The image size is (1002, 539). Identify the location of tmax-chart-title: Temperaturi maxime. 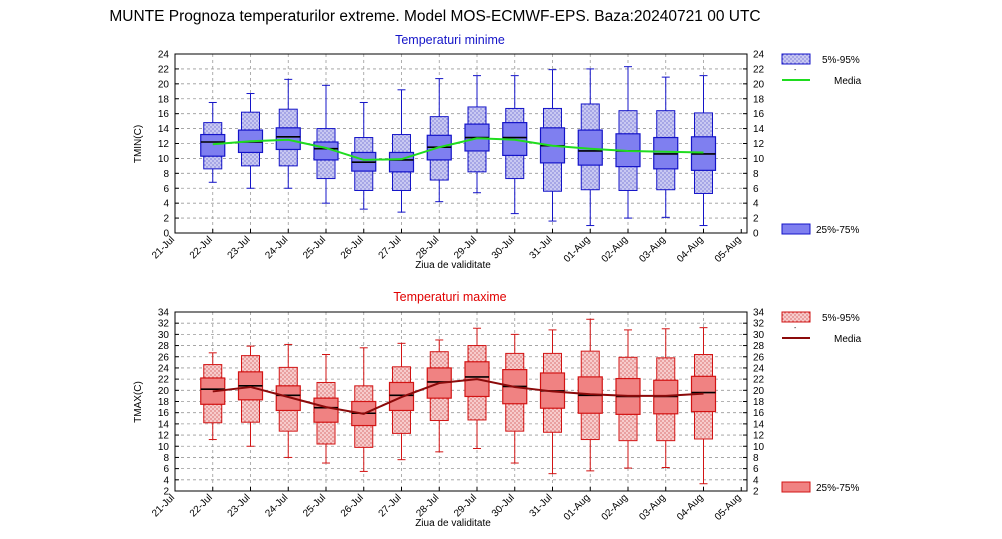
(449, 297).